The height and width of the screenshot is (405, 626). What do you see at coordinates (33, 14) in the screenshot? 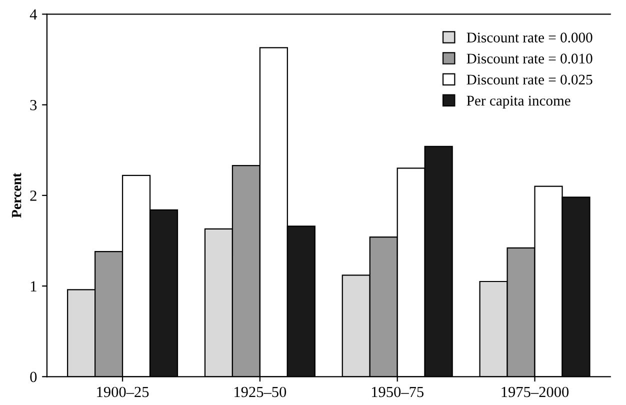
I see `y-tick-label: 4` at bounding box center [33, 14].